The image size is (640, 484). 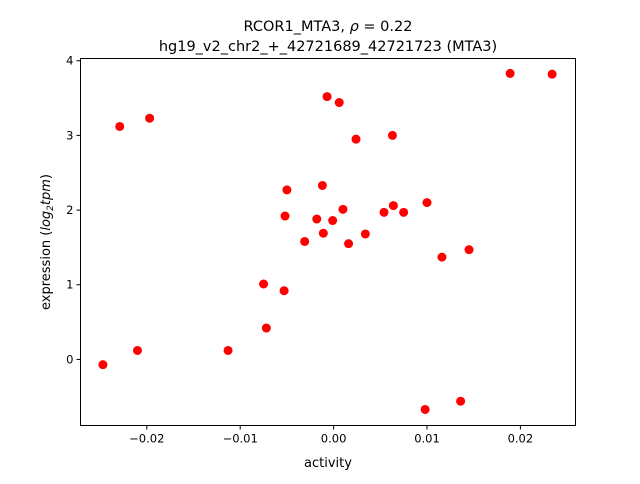 What do you see at coordinates (69, 135) in the screenshot?
I see `y-tick-label: 3` at bounding box center [69, 135].